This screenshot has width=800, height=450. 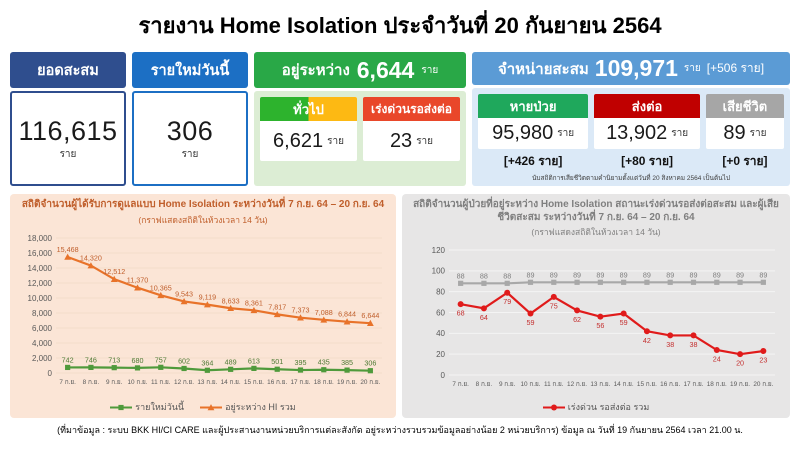 I want to click on svg-text: 38, so click(x=694, y=344).